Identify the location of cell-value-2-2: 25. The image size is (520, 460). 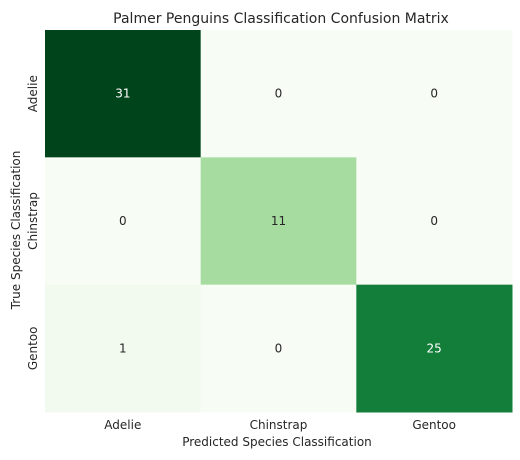
(434, 348).